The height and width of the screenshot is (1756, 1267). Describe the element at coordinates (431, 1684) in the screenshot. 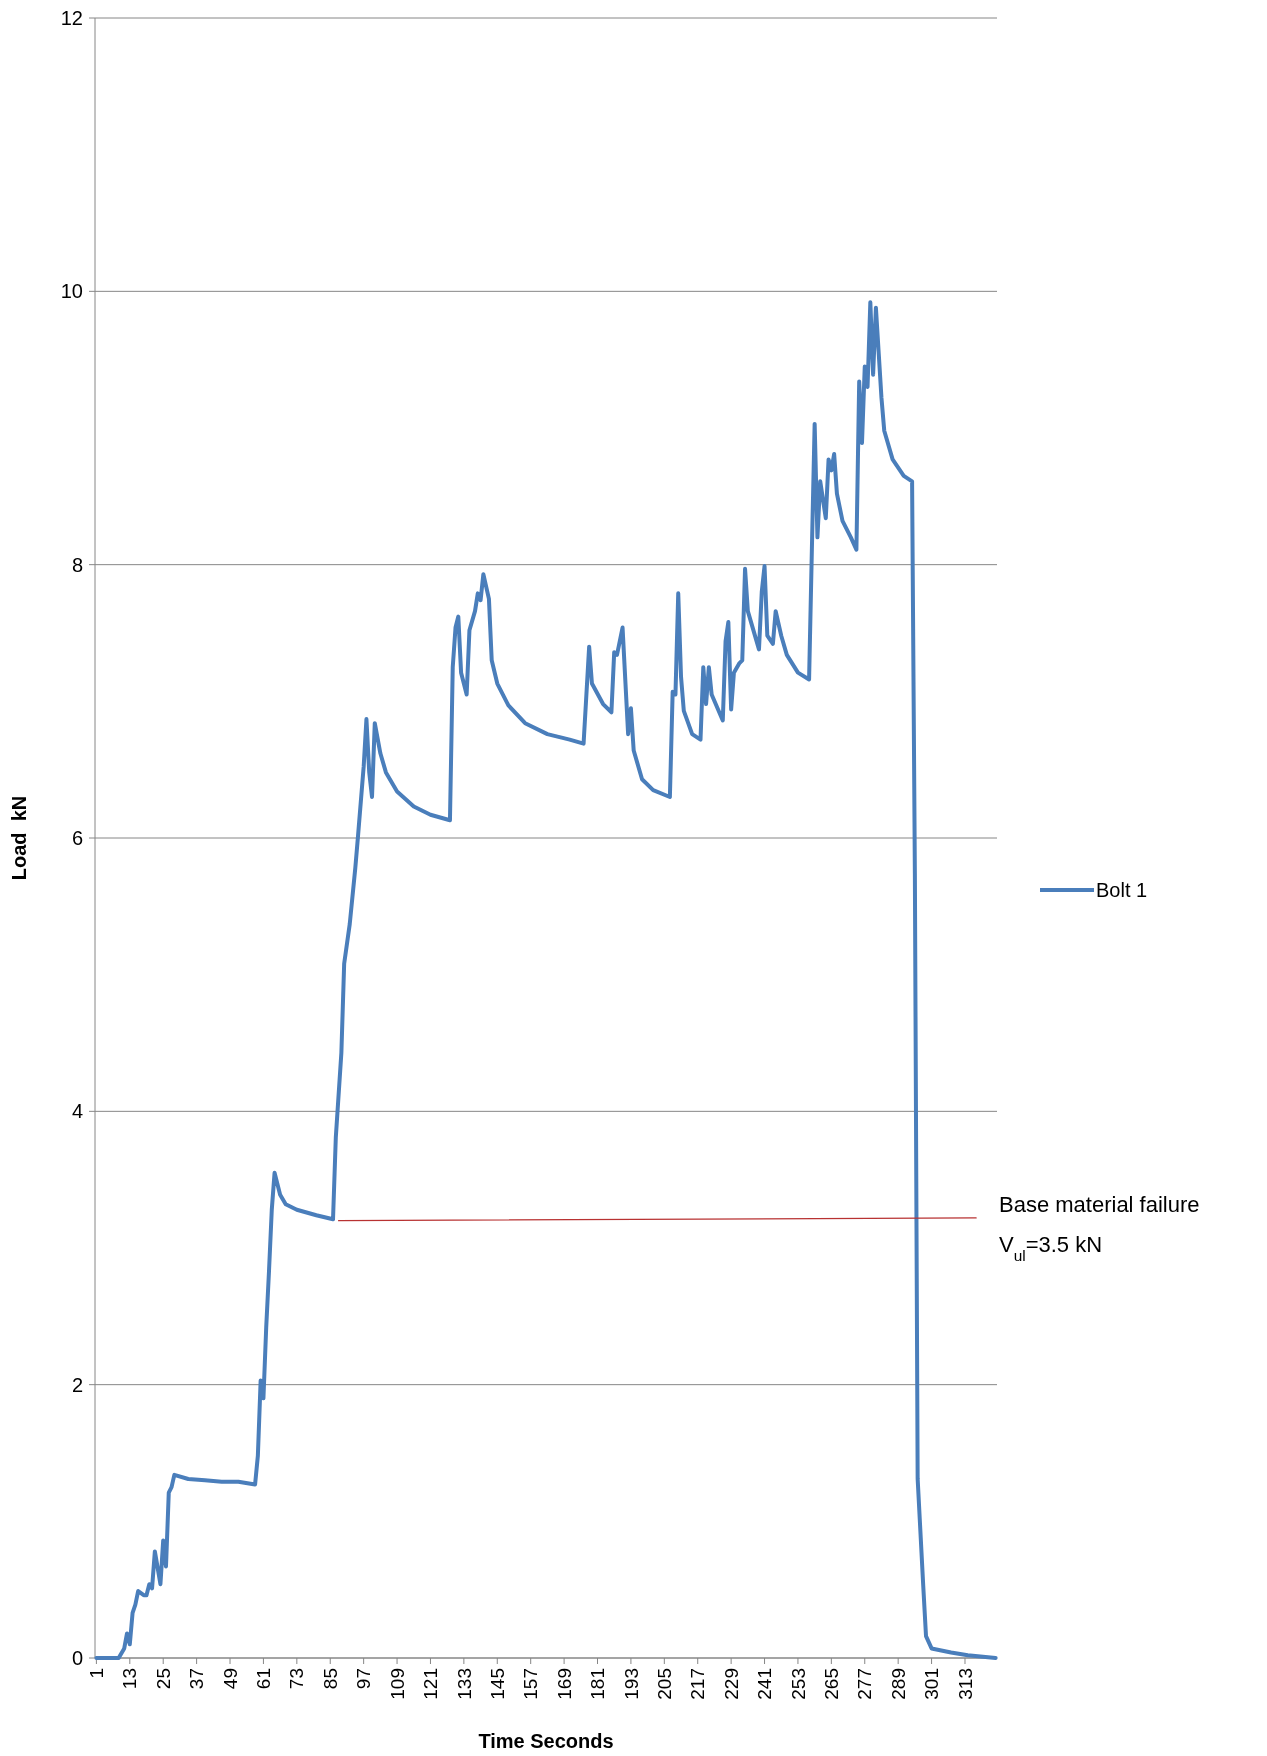

I see `x-tick-label: 121` at that location.